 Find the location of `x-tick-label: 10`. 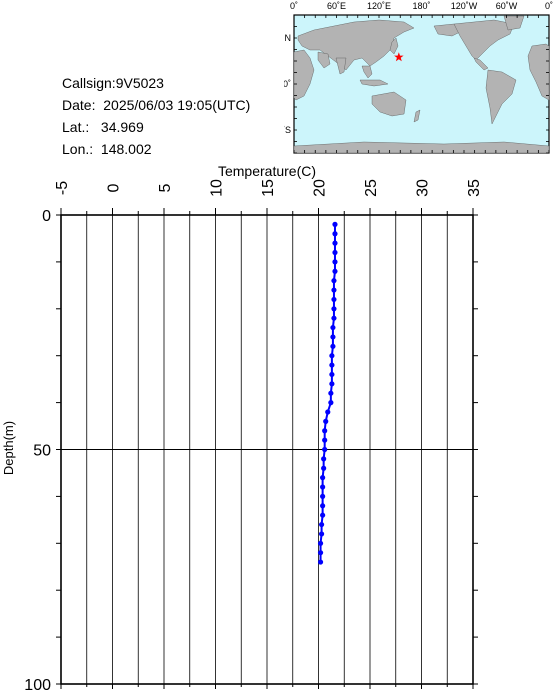

x-tick-label: 10 is located at coordinates (217, 188).